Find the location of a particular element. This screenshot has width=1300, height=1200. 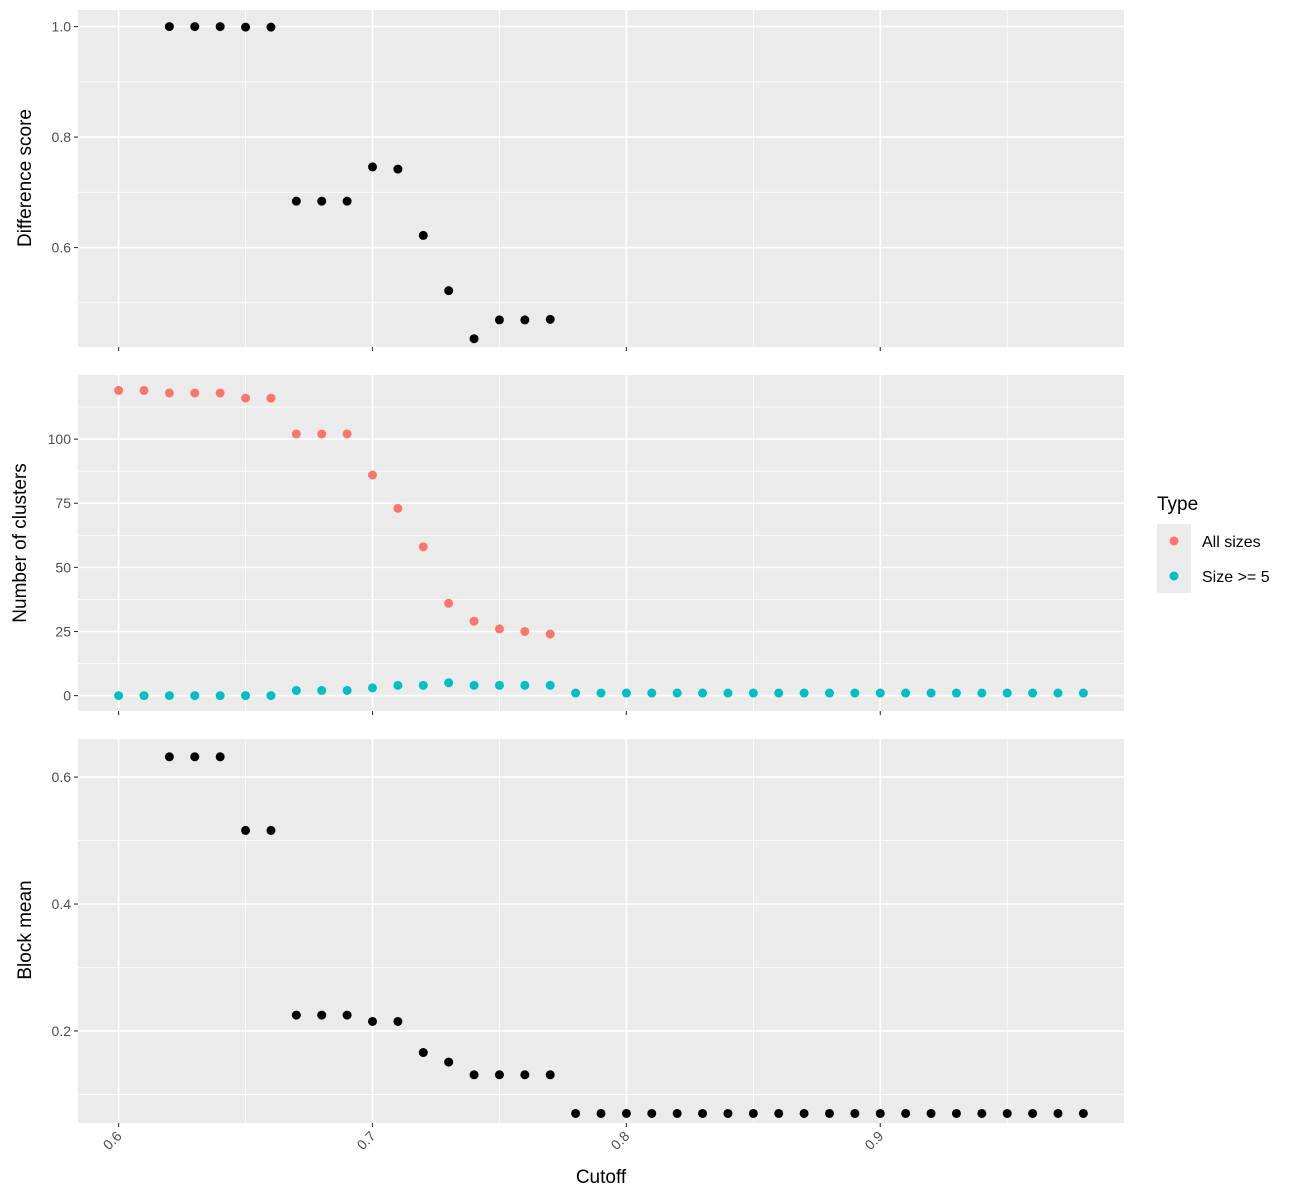

y-tick-label: 0.8 is located at coordinates (62, 137).